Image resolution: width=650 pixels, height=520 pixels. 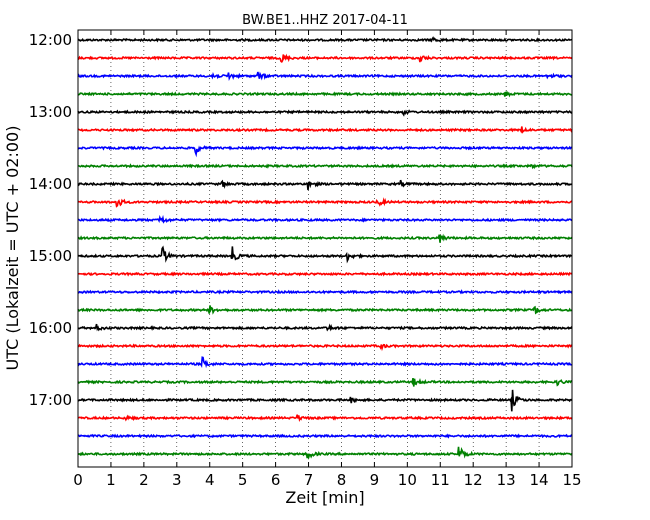 What do you see at coordinates (50, 400) in the screenshot?
I see `y-tick-label: 17:00` at bounding box center [50, 400].